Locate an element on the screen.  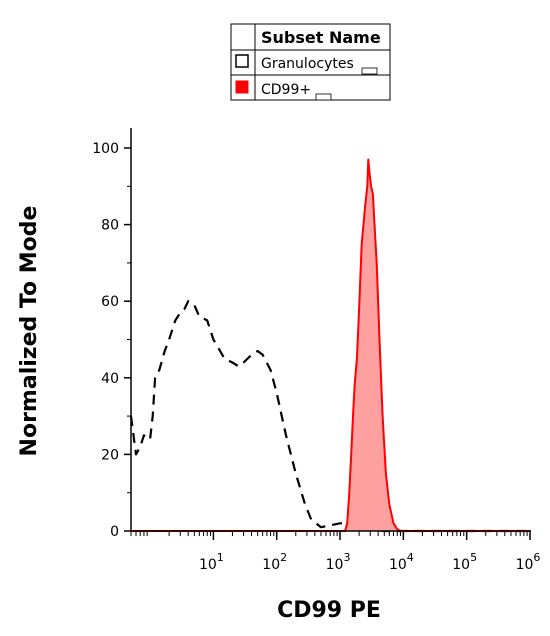
legend-label-granulocytes: Granulocytes is located at coordinates (307, 64).